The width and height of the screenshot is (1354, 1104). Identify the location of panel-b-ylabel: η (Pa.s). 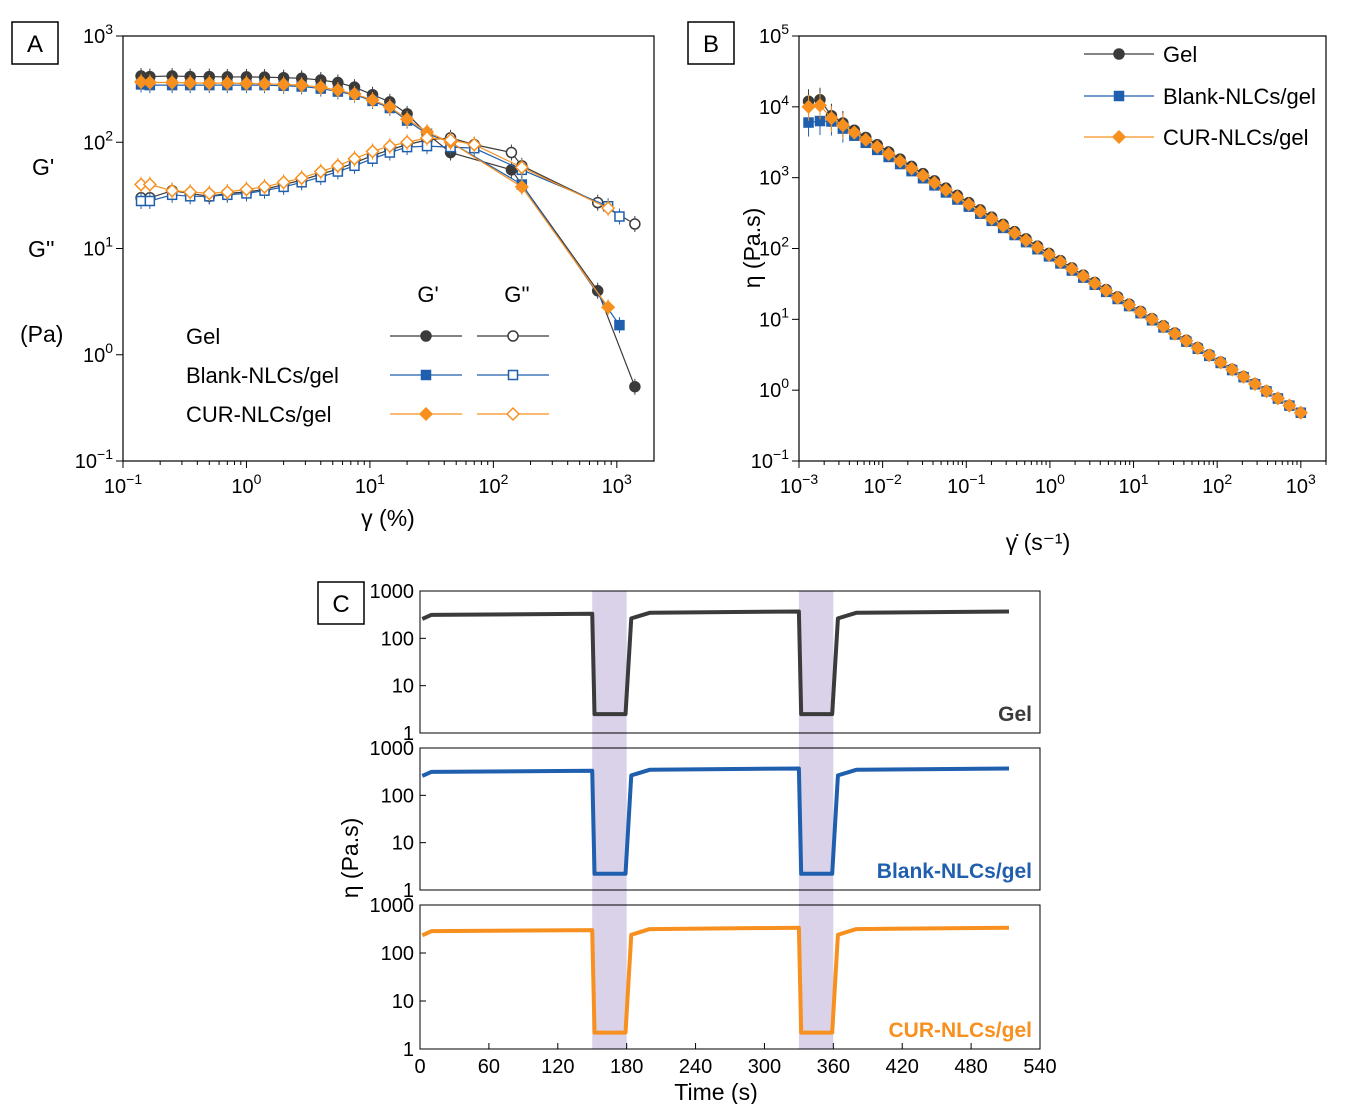
(752, 248).